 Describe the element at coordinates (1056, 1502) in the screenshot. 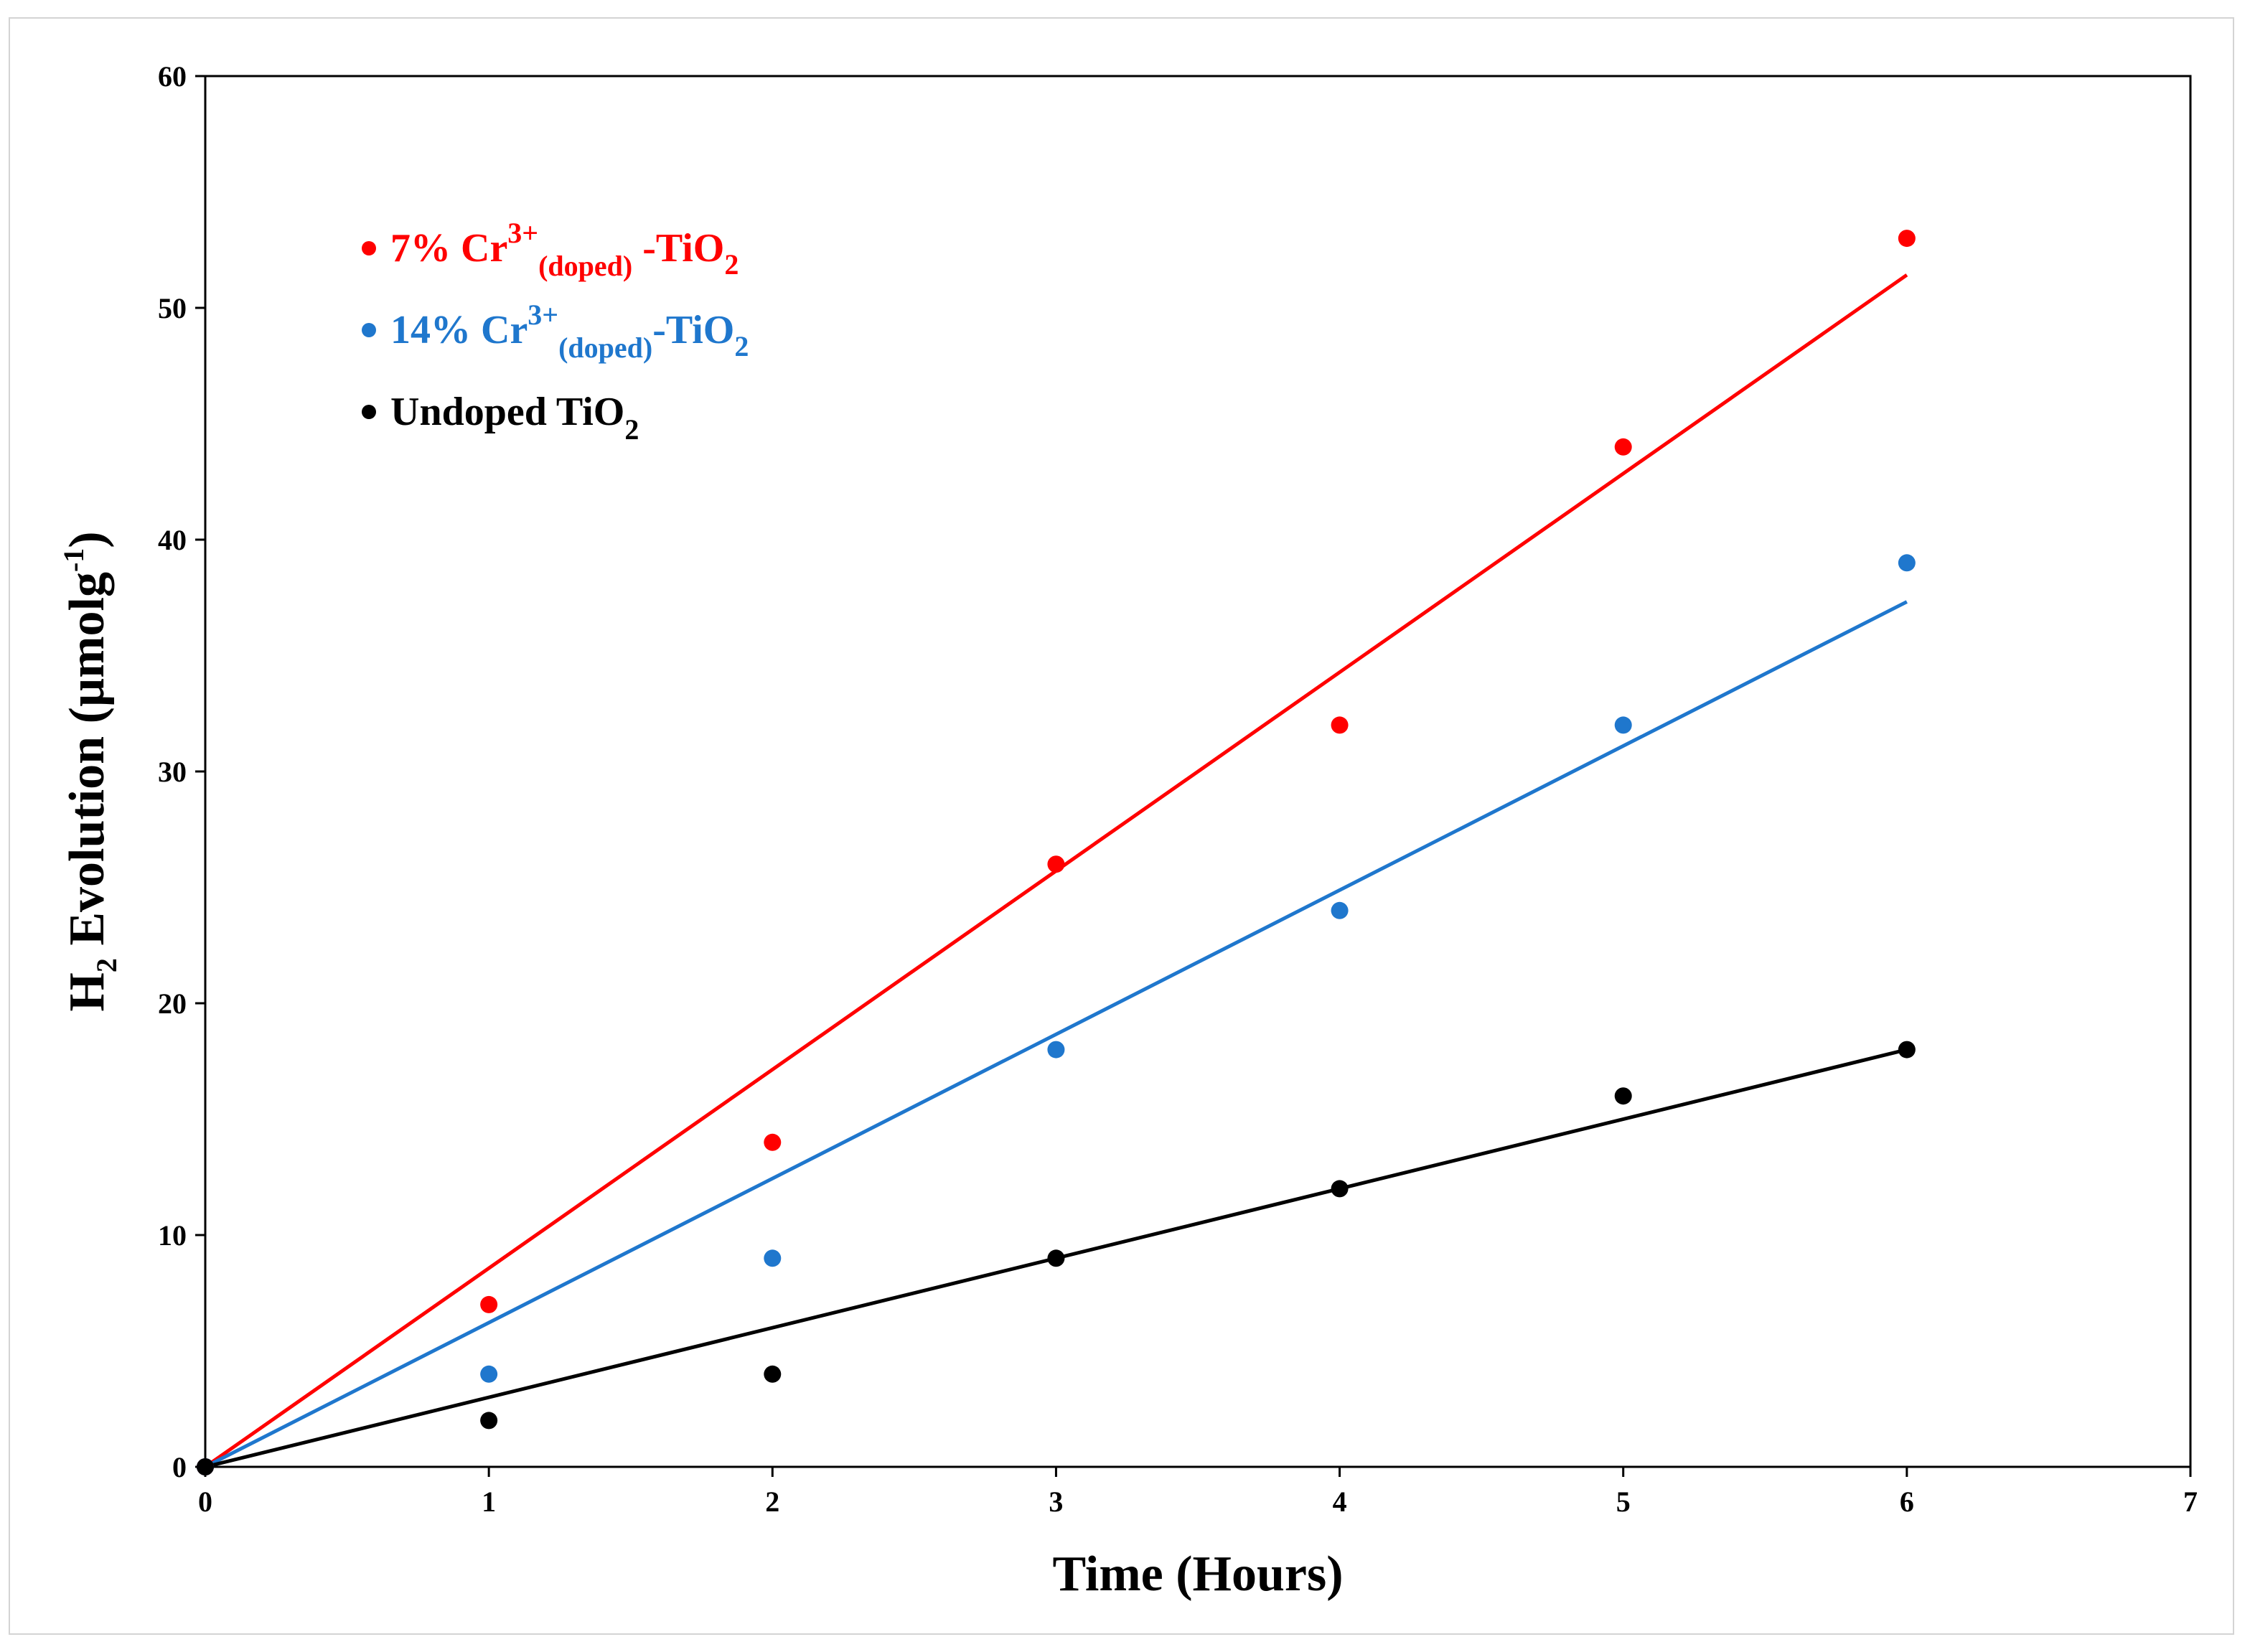

I see `x-tick-label: 3` at that location.